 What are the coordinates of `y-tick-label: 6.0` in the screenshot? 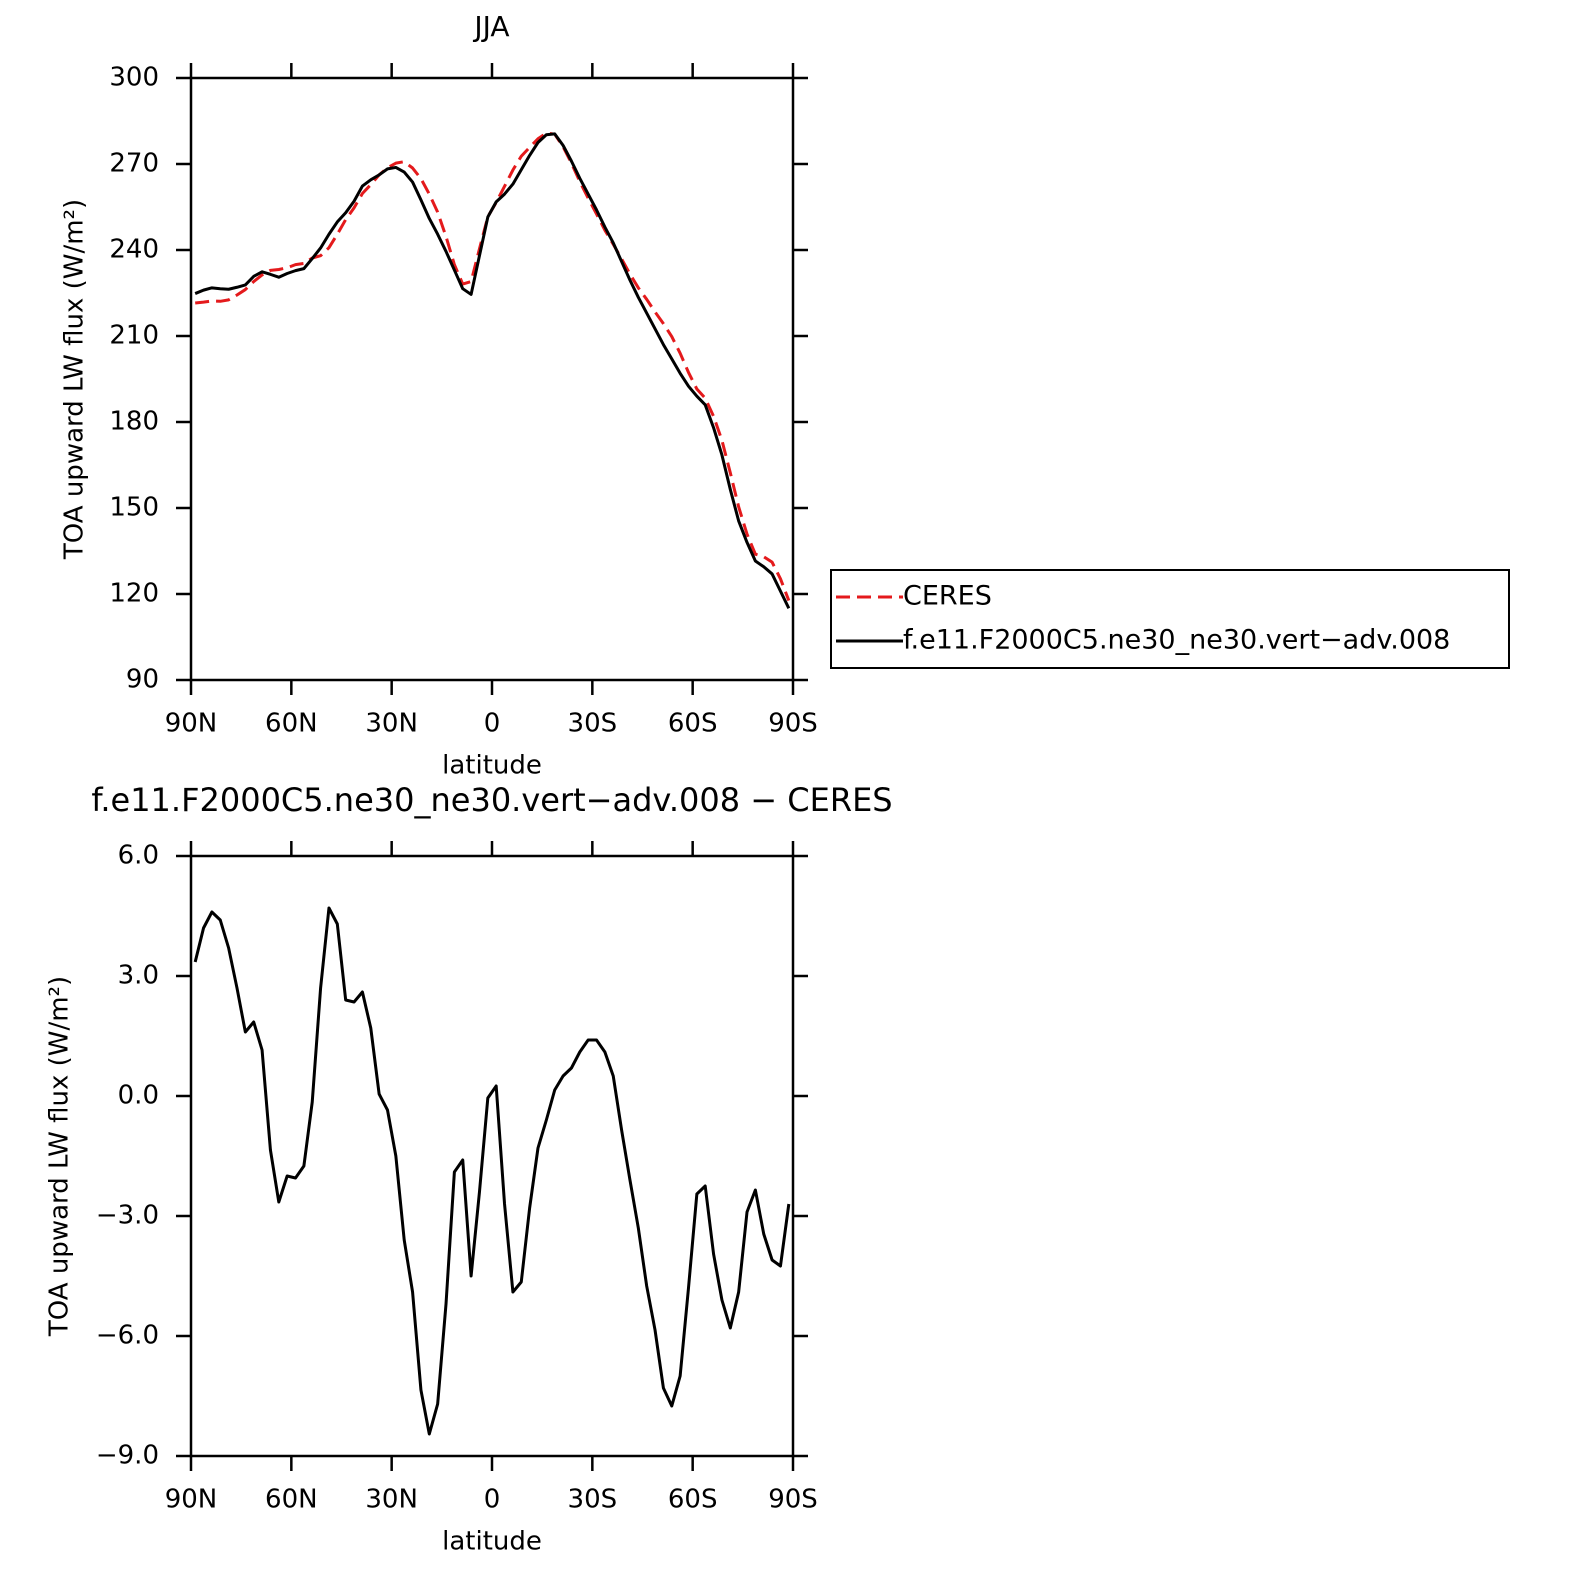 It's located at (138, 856).